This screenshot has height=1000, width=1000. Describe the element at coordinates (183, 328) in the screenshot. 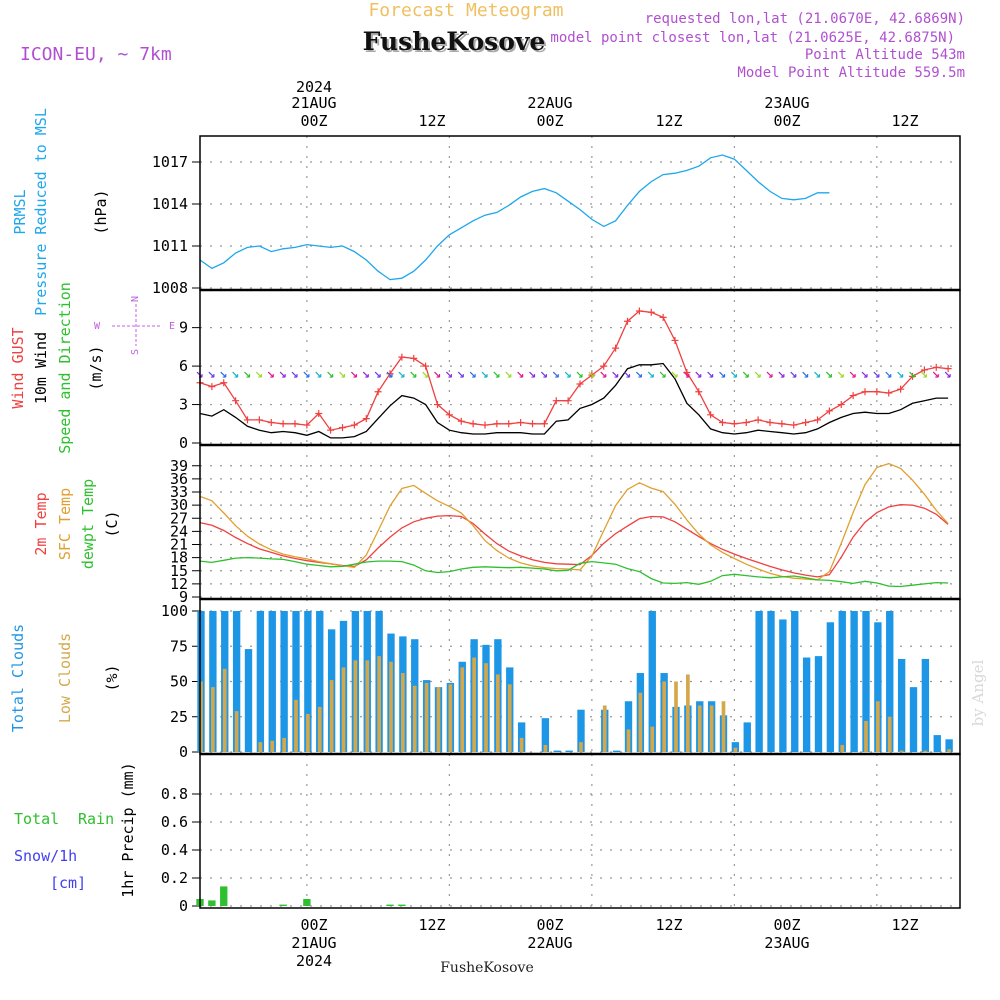

I see `ytick-label-wind: 9` at that location.